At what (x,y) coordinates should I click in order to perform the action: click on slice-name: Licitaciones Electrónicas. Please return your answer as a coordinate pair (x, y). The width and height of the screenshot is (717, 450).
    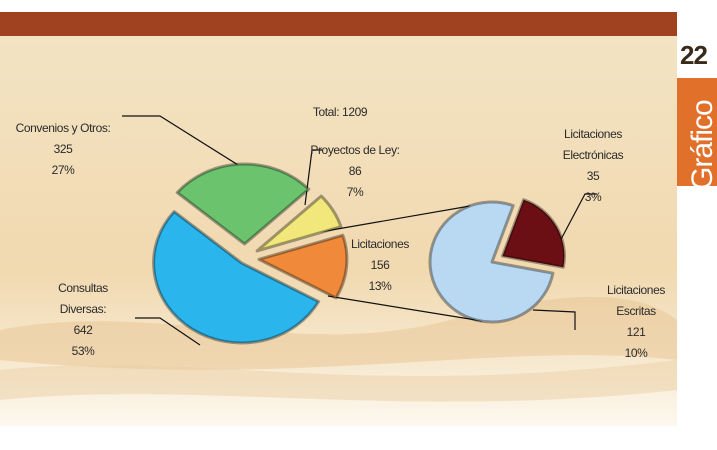
    Looking at the image, I should click on (593, 144).